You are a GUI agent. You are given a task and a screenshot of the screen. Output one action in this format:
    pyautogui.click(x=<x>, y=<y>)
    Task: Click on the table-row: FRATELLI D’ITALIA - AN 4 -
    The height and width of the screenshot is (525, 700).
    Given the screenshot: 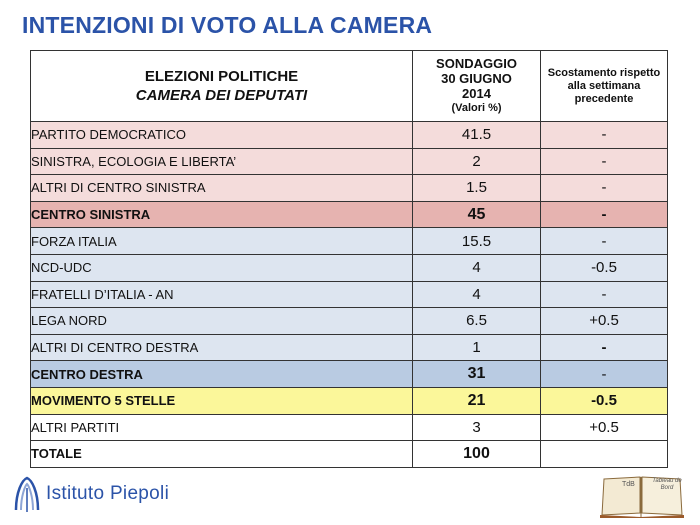 What is the action you would take?
    pyautogui.click(x=349, y=294)
    